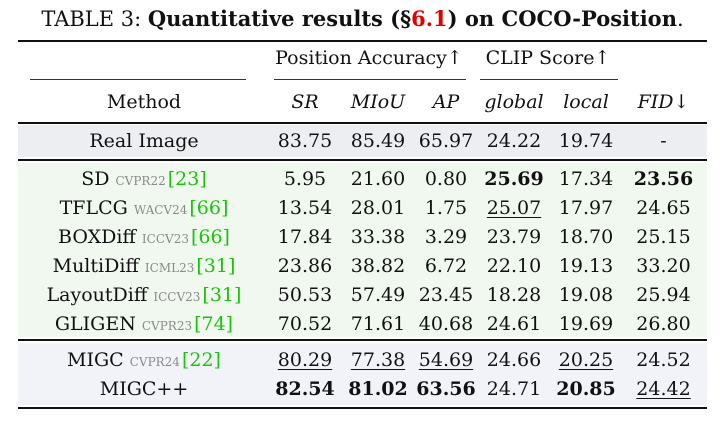  I want to click on ap-cell: 63.56, so click(446, 389).